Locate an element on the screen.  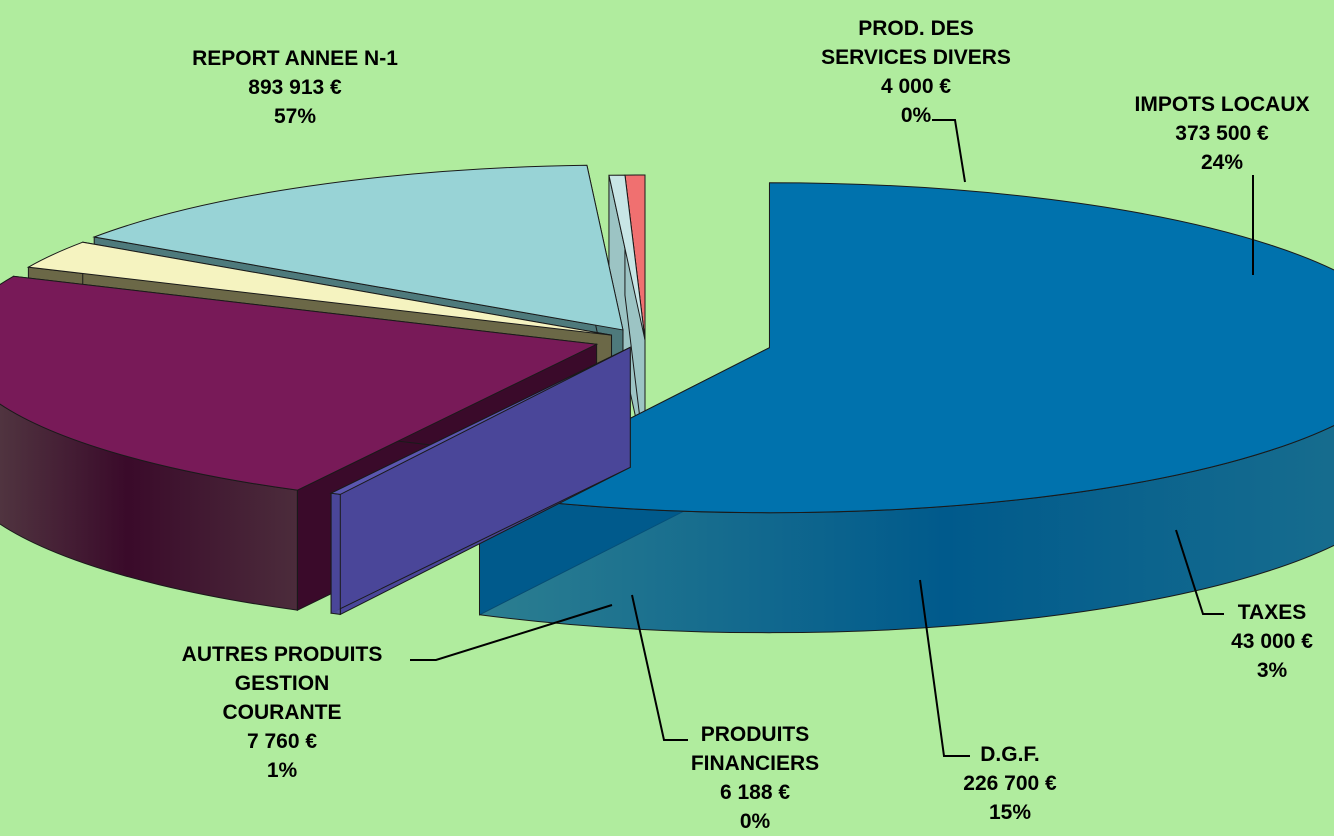
slice-label-3-value: 43 000 € is located at coordinates (1272, 641).